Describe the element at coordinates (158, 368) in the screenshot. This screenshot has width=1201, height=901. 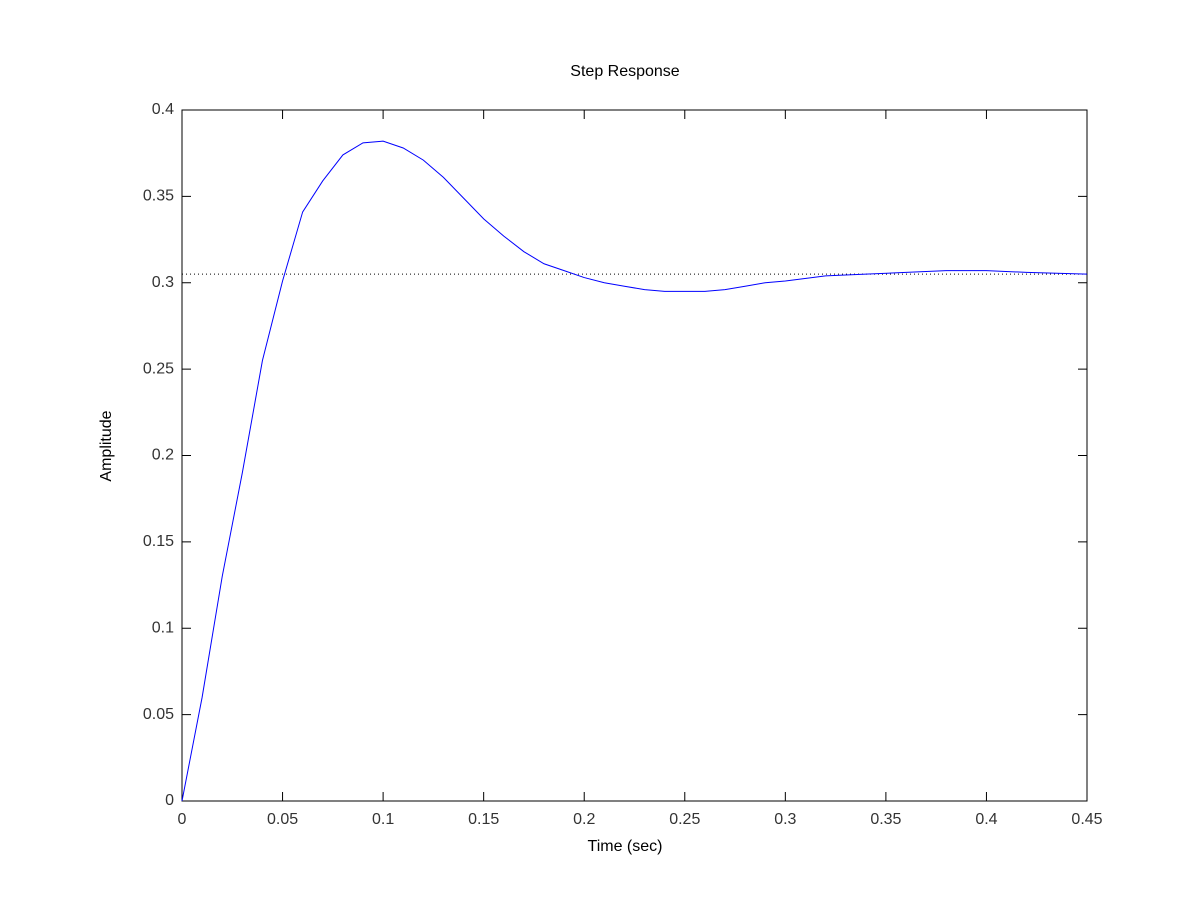
I see `y-tick-label: 0.25` at that location.